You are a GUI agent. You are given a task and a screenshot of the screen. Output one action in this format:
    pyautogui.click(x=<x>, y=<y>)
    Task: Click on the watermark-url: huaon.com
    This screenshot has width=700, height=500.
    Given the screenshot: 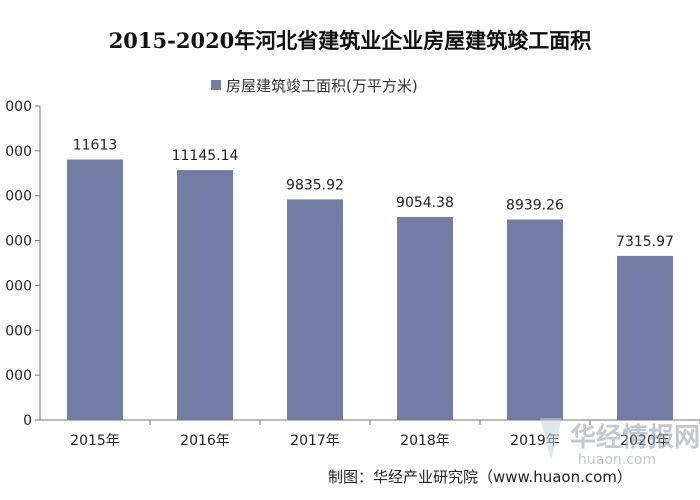 What is the action you would take?
    pyautogui.click(x=617, y=460)
    